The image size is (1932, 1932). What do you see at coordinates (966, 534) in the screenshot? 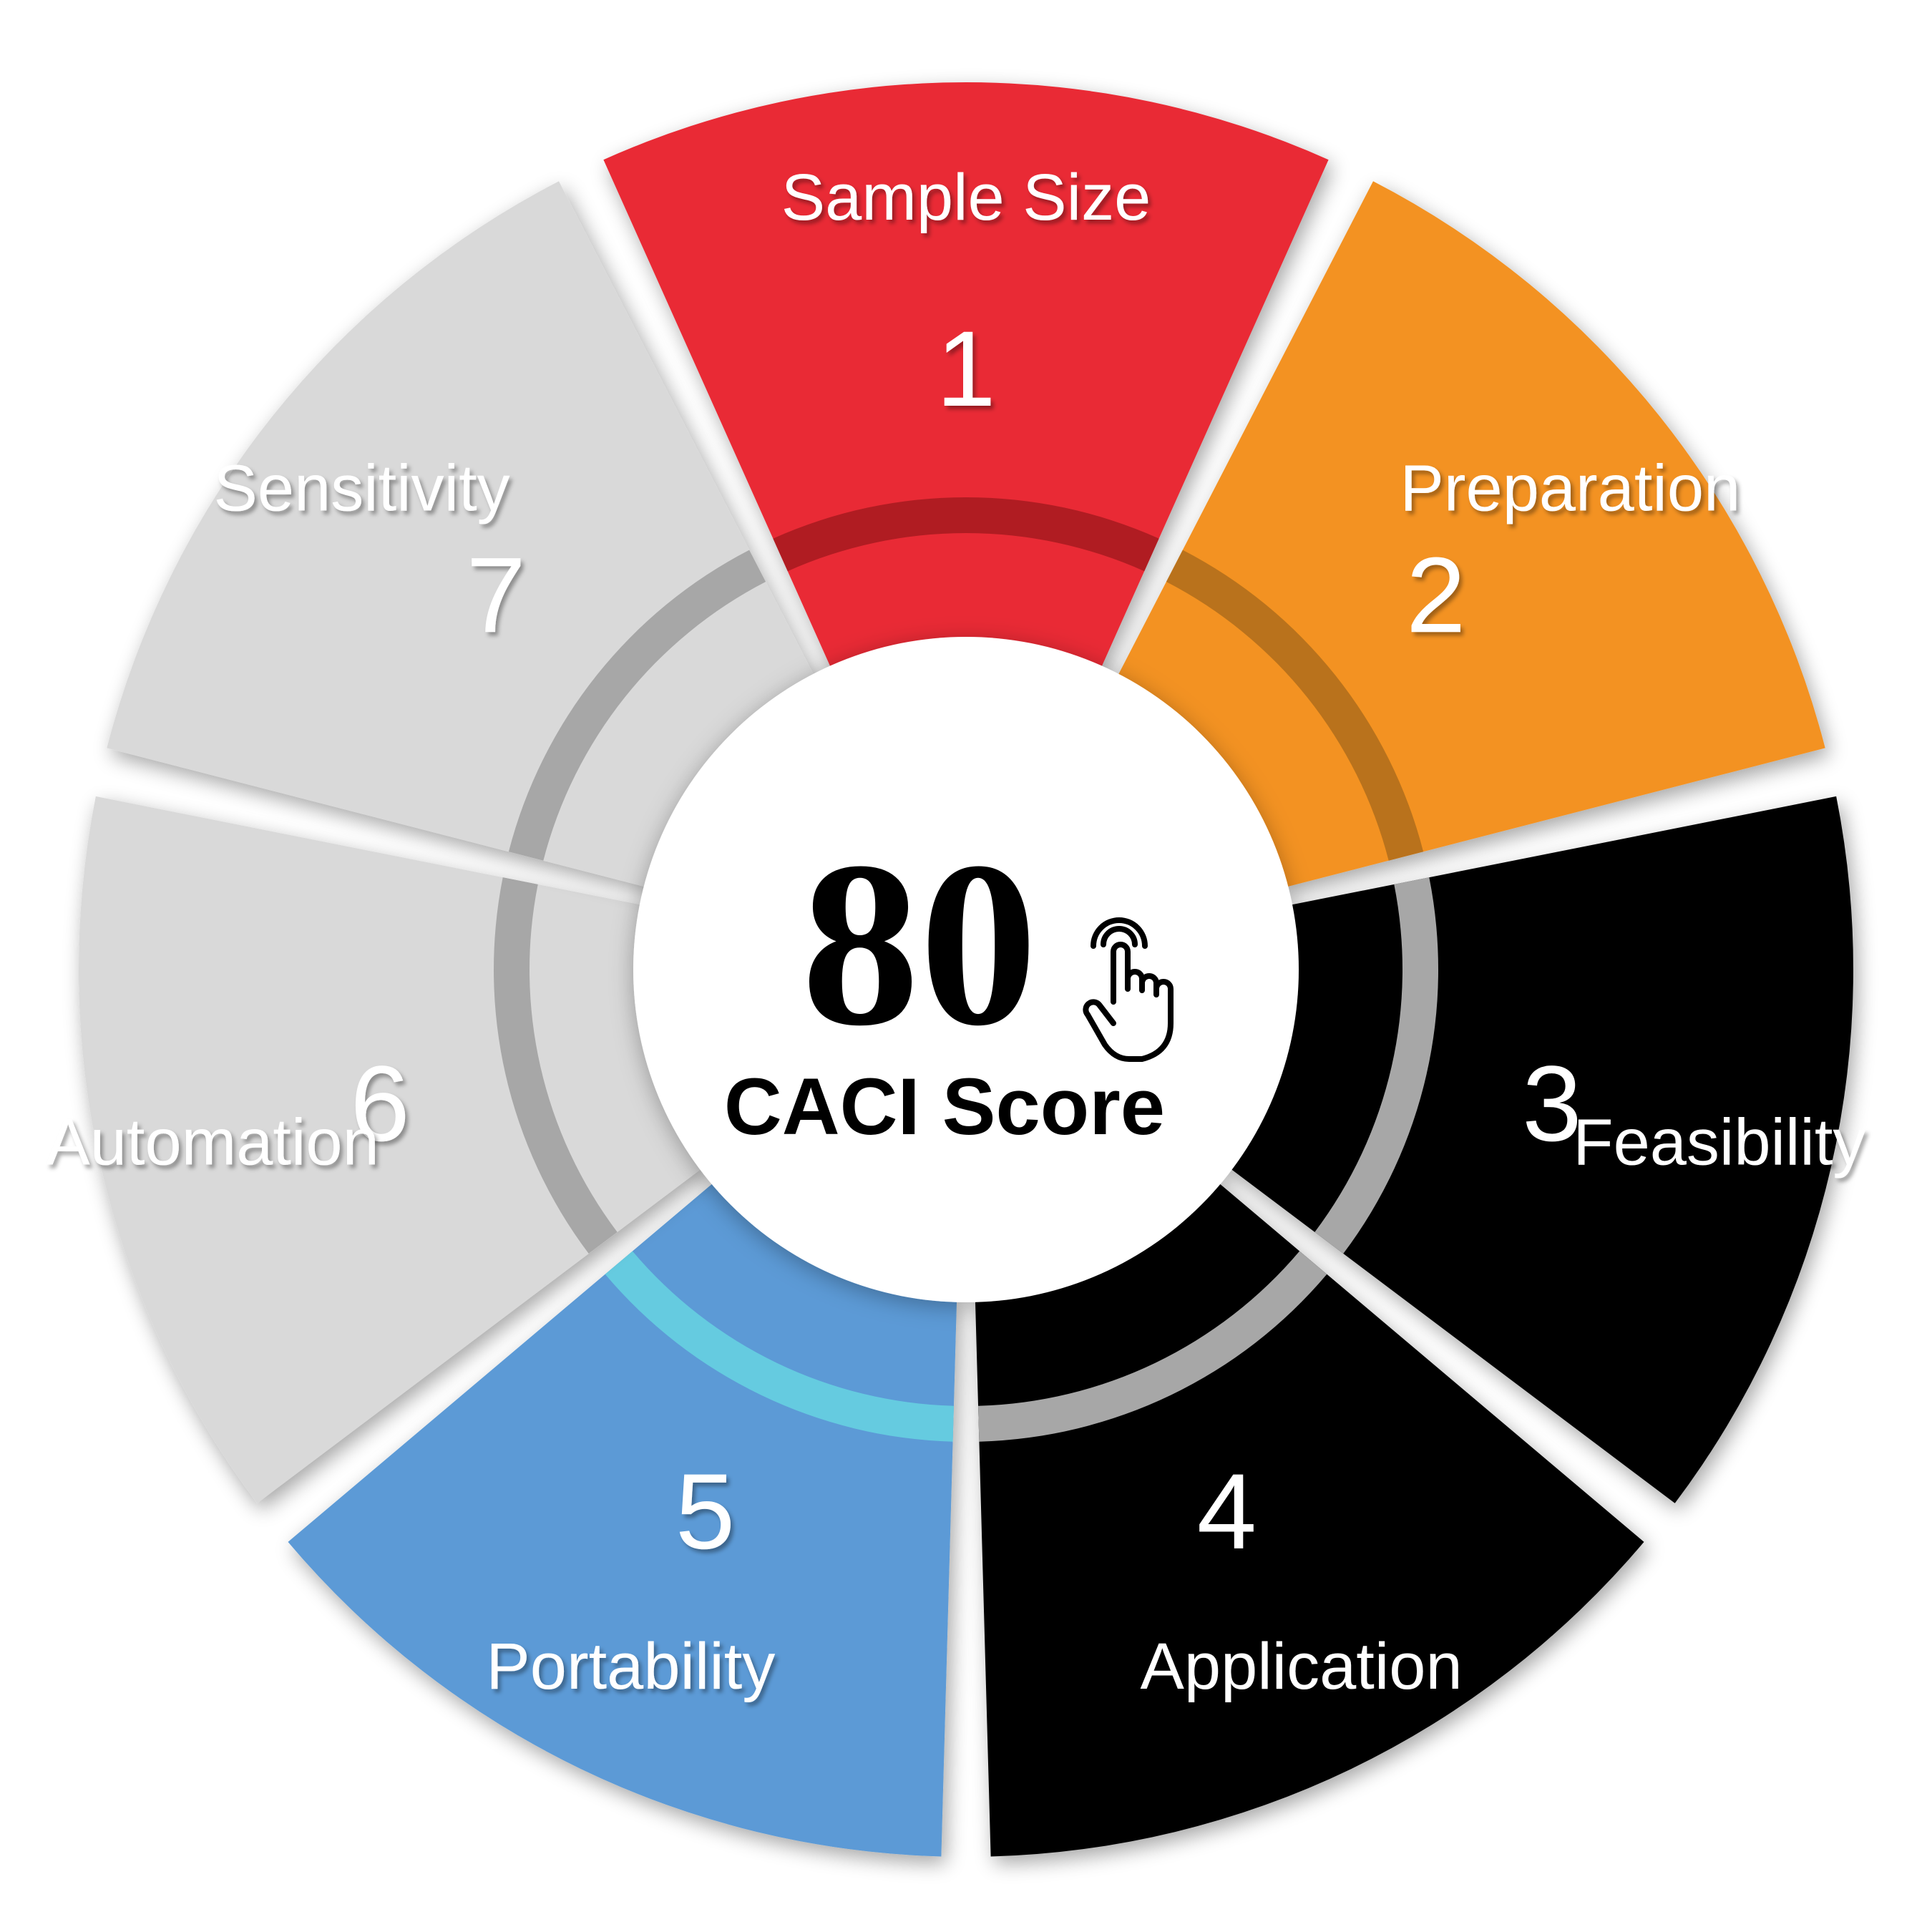
I see `segment-1-inner-band` at bounding box center [966, 534].